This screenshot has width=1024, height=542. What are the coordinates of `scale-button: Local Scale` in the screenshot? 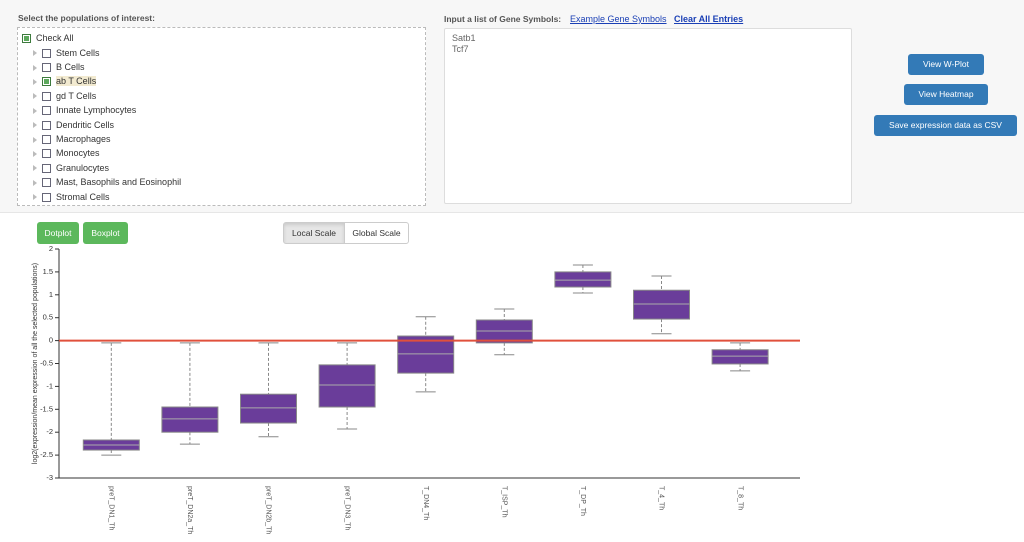 It's located at (314, 233).